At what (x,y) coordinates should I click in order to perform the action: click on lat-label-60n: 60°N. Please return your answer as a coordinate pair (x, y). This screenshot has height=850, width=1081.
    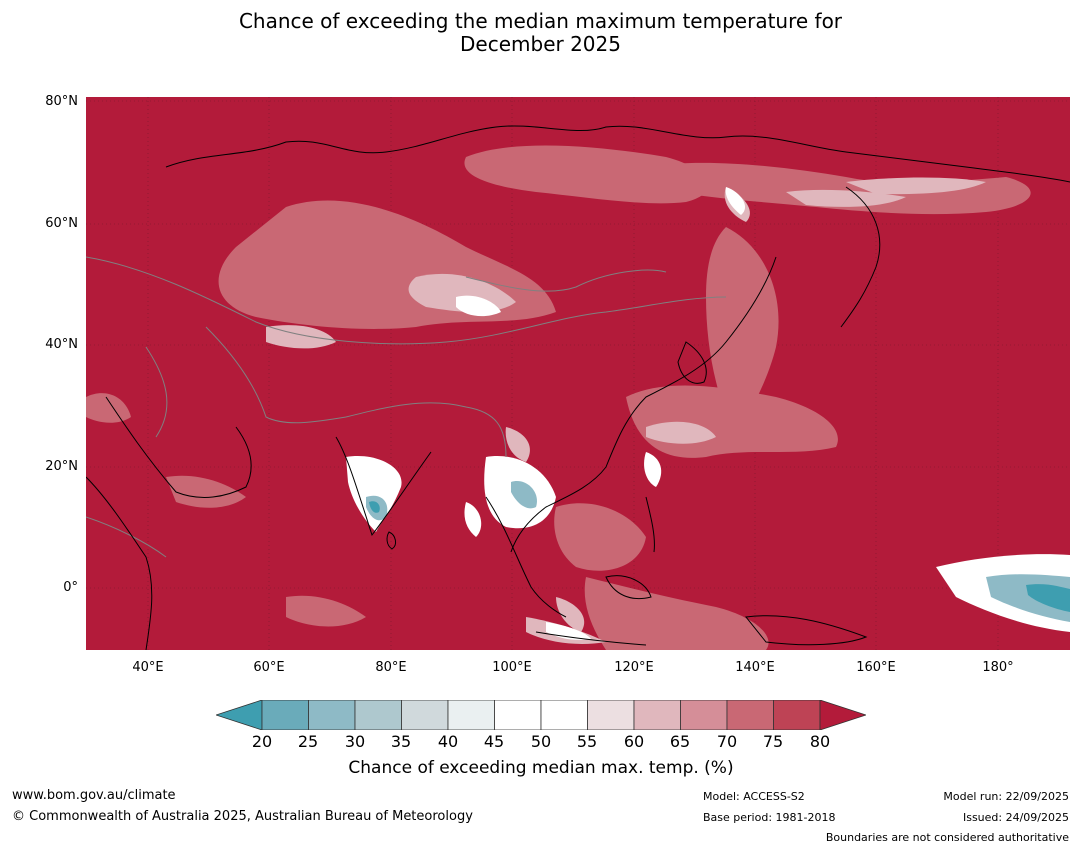
    Looking at the image, I should click on (61, 223).